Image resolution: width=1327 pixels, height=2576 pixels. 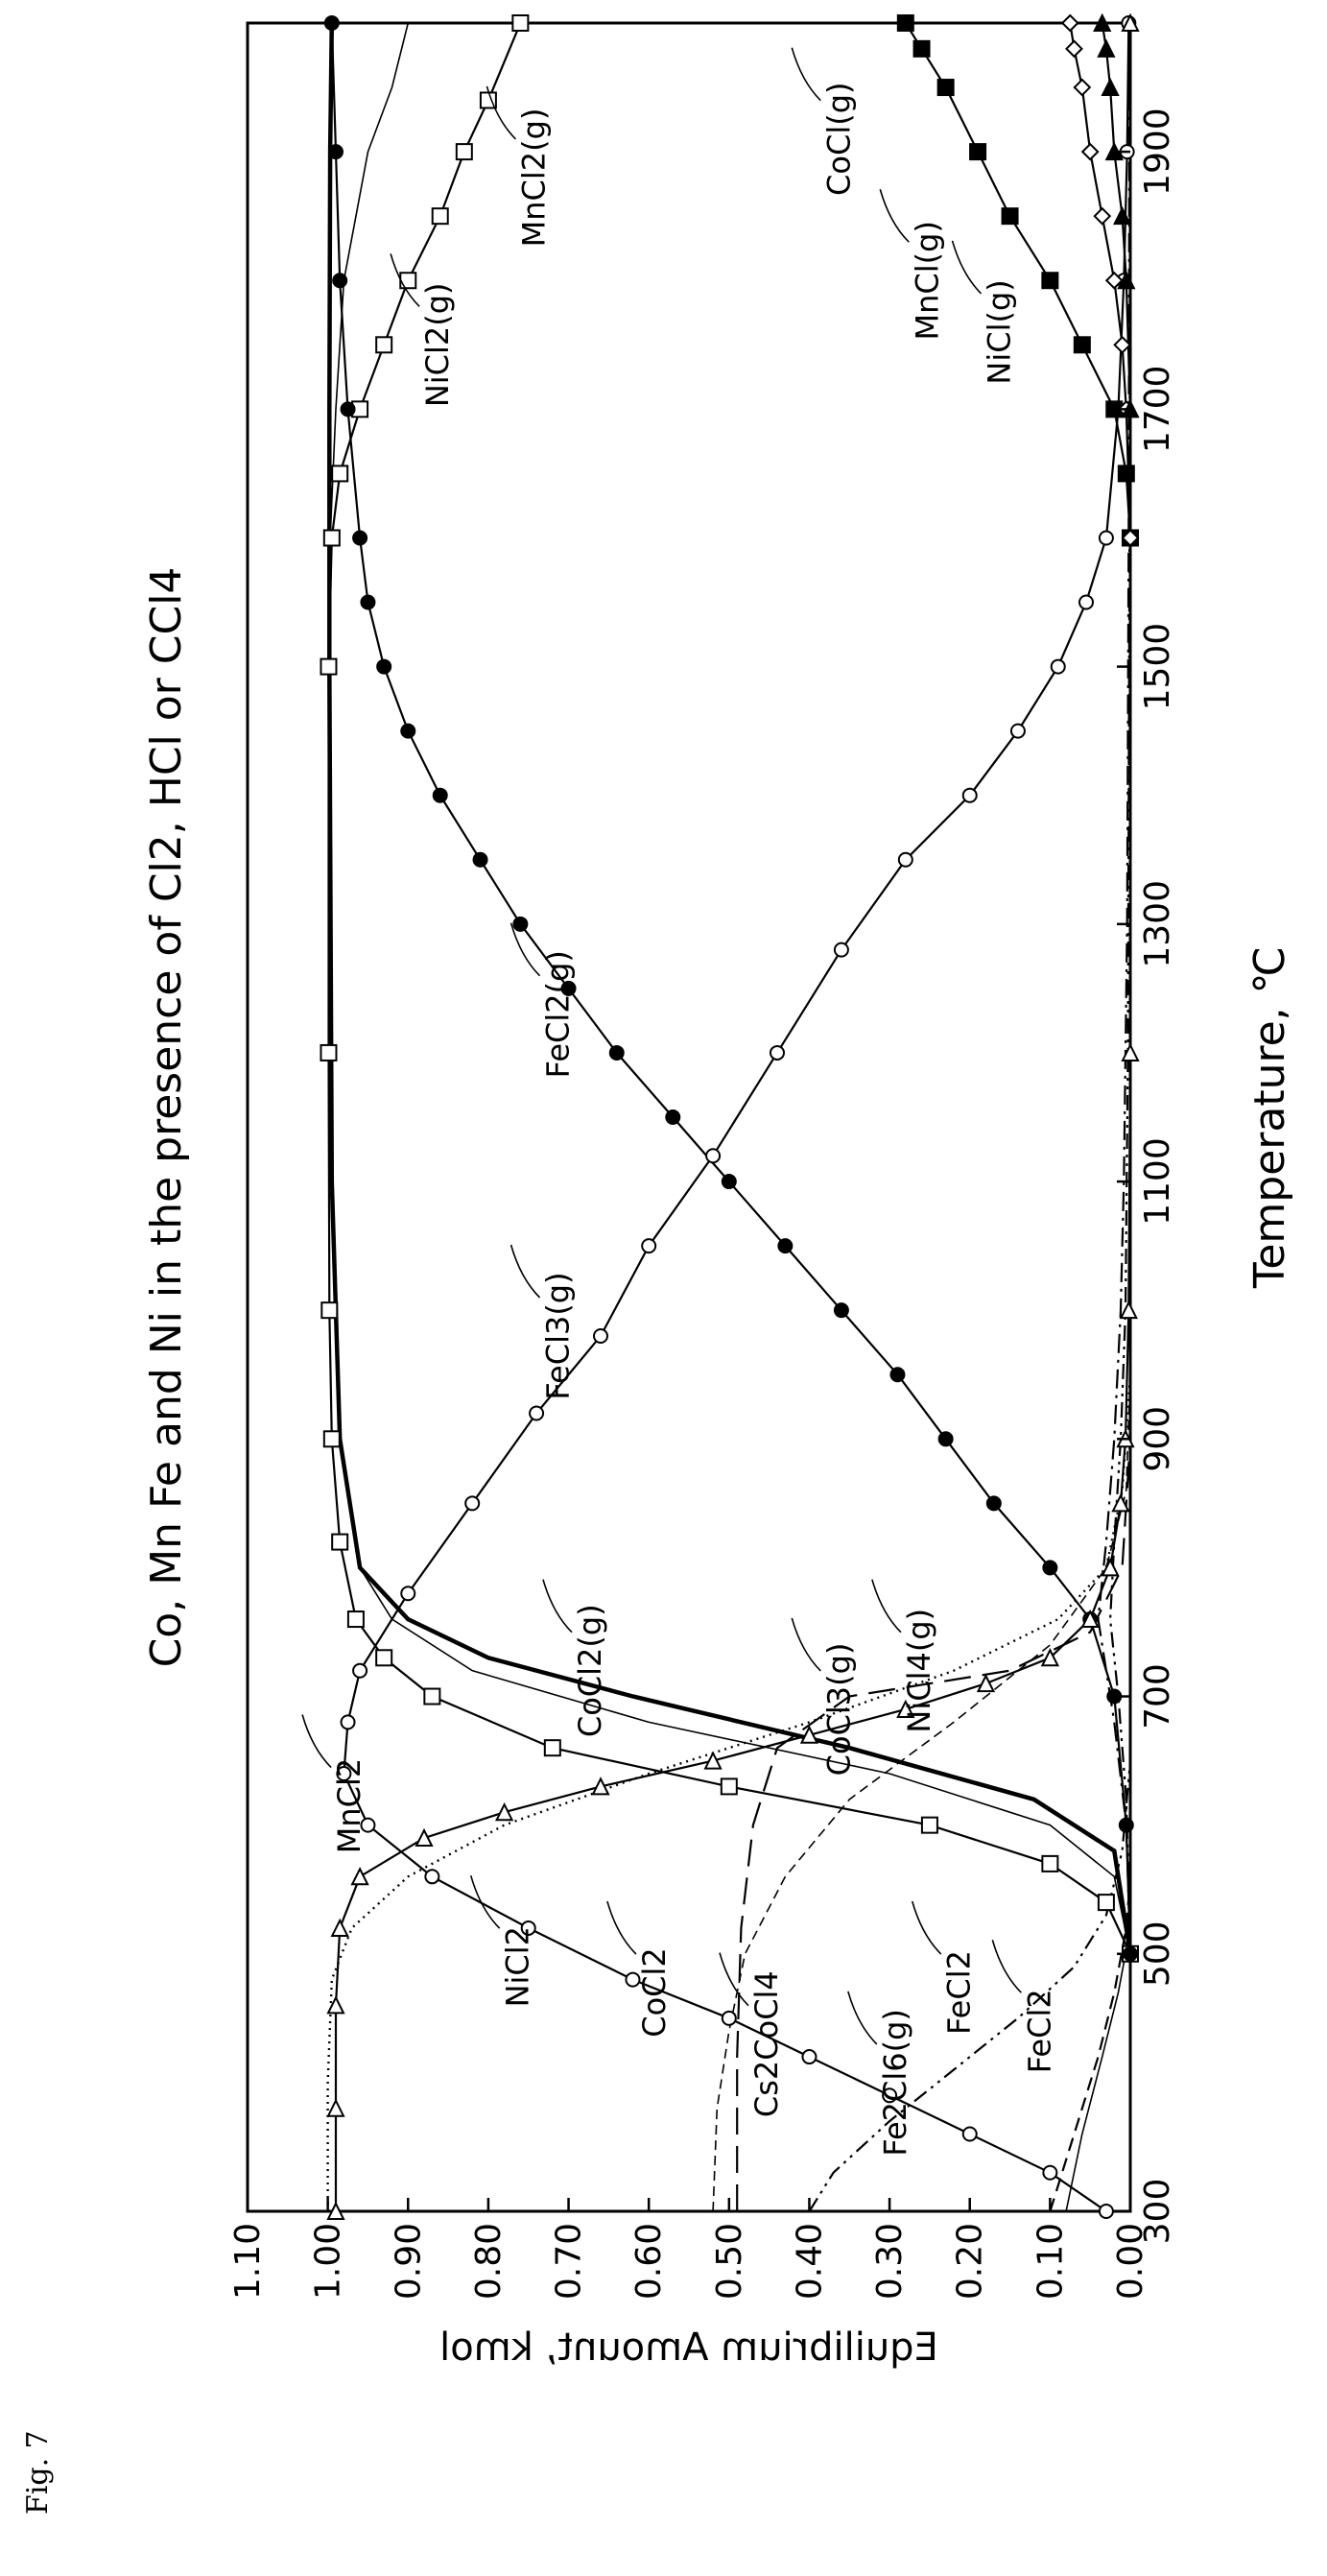 I want to click on y-tick-label-1: 0.10, so click(x=1050, y=2261).